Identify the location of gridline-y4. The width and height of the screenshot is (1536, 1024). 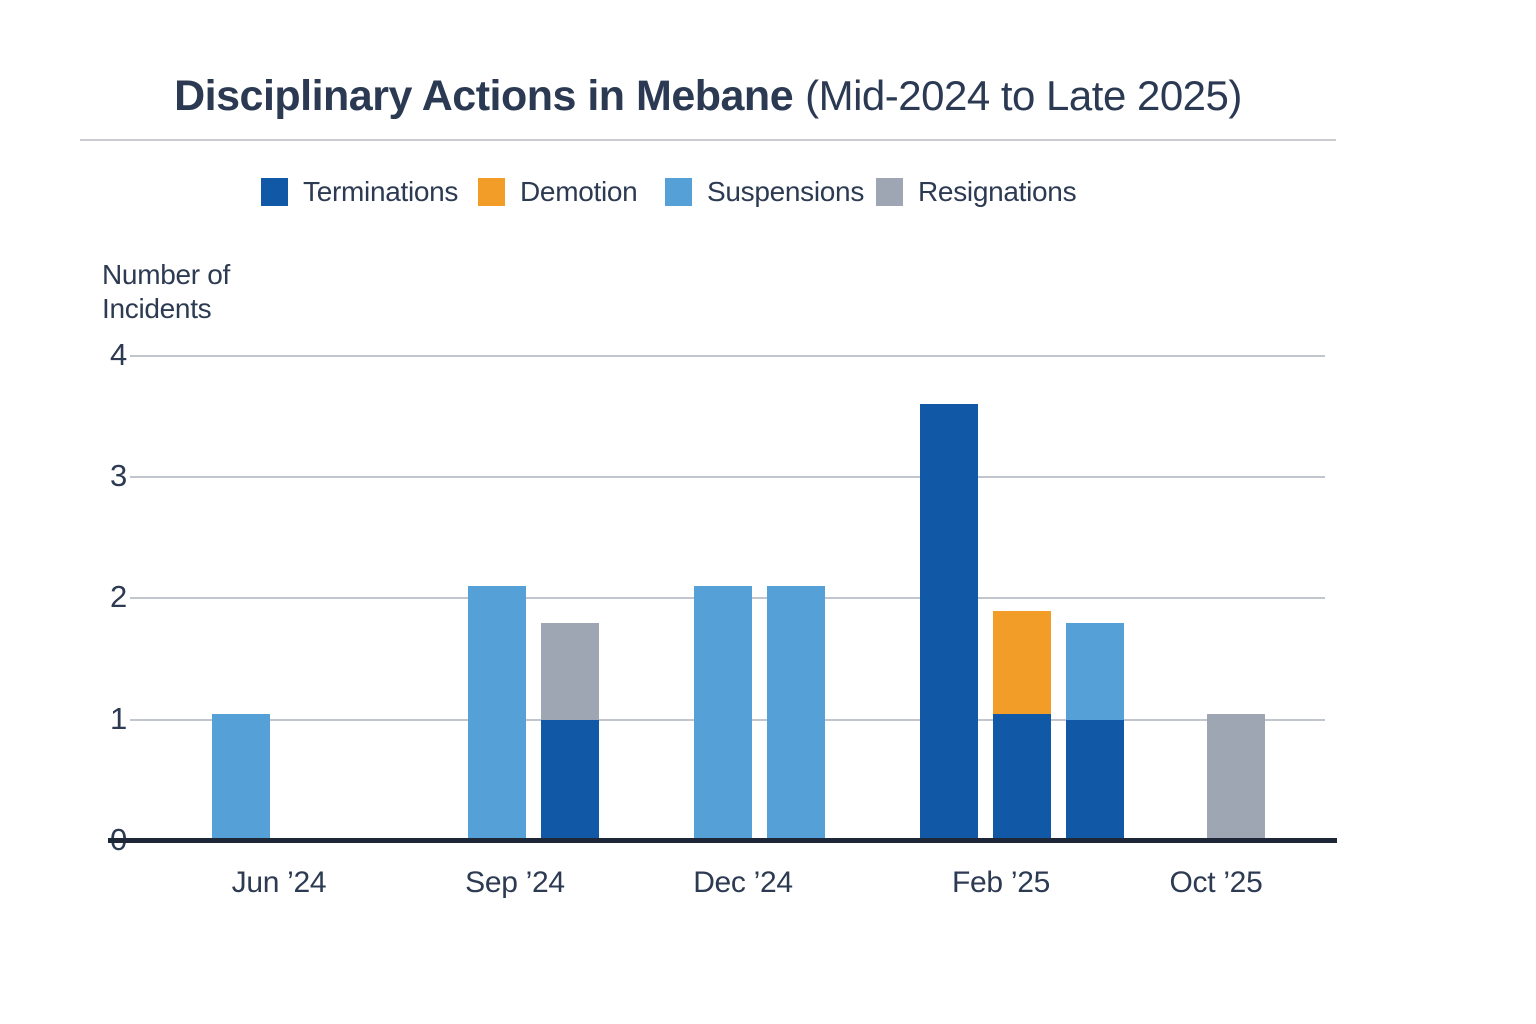
(727, 355).